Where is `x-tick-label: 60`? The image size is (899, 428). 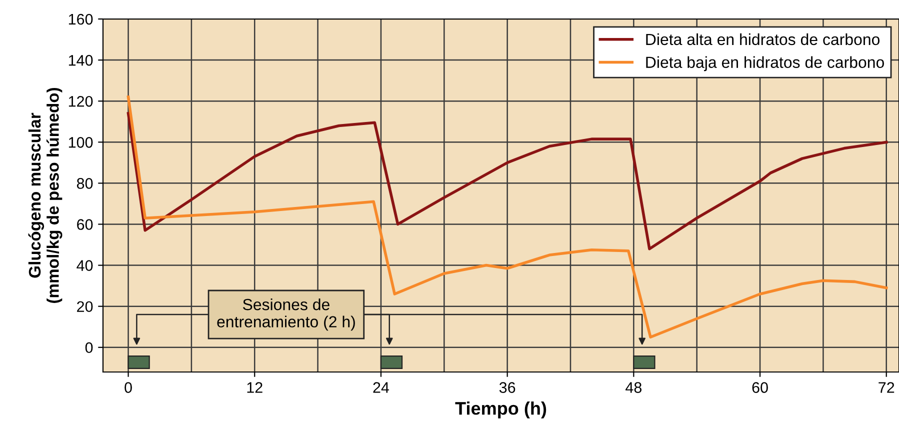 x-tick-label: 60 is located at coordinates (760, 387).